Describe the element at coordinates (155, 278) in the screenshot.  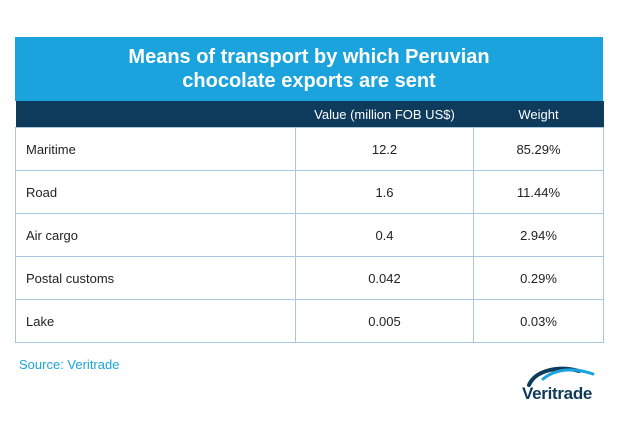
I see `row-label: Postal customs` at that location.